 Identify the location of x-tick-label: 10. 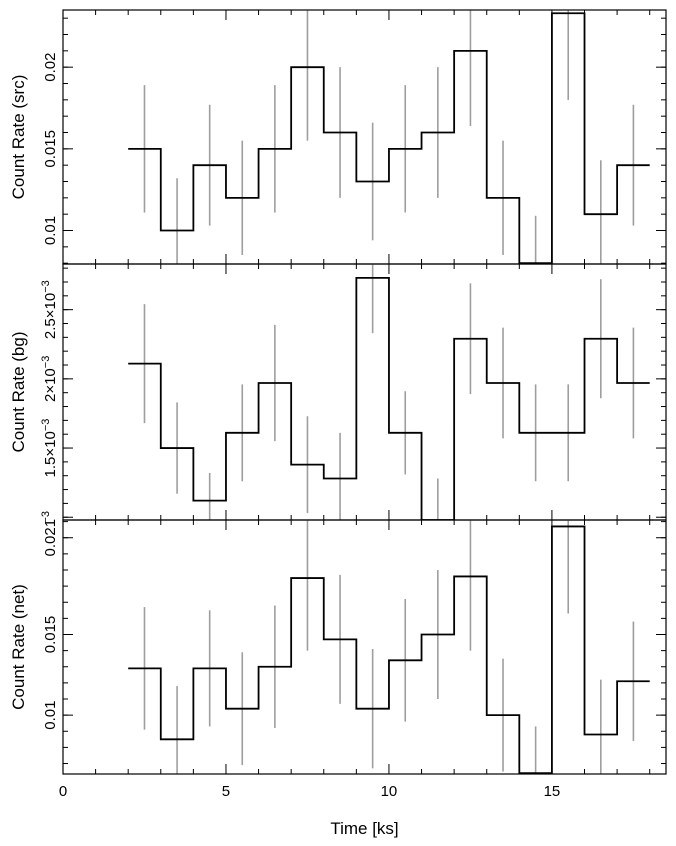
(389, 791).